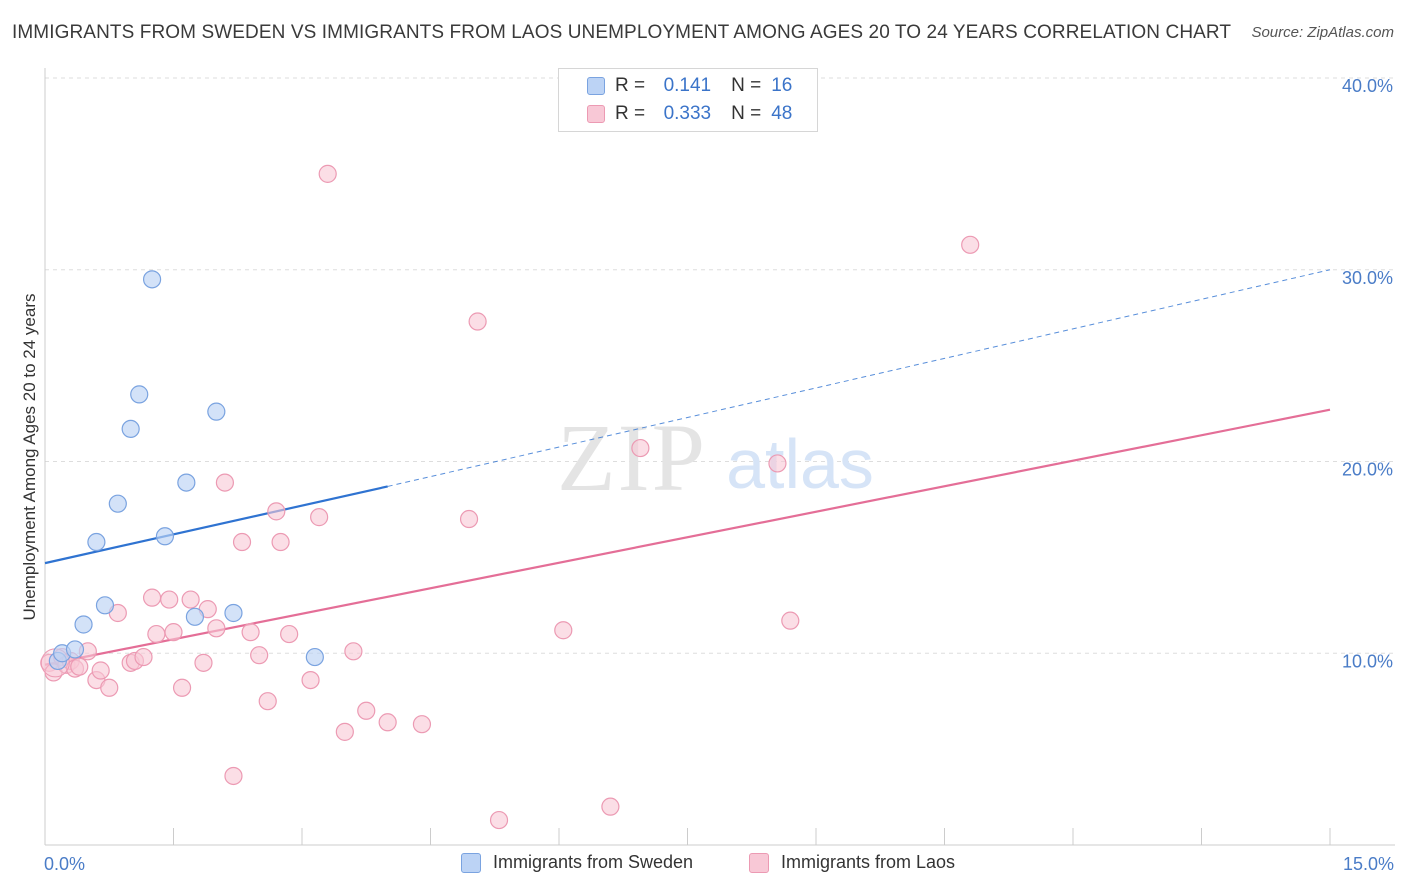 The width and height of the screenshot is (1406, 892). I want to click on laos-r-value: 0.333, so click(687, 113).